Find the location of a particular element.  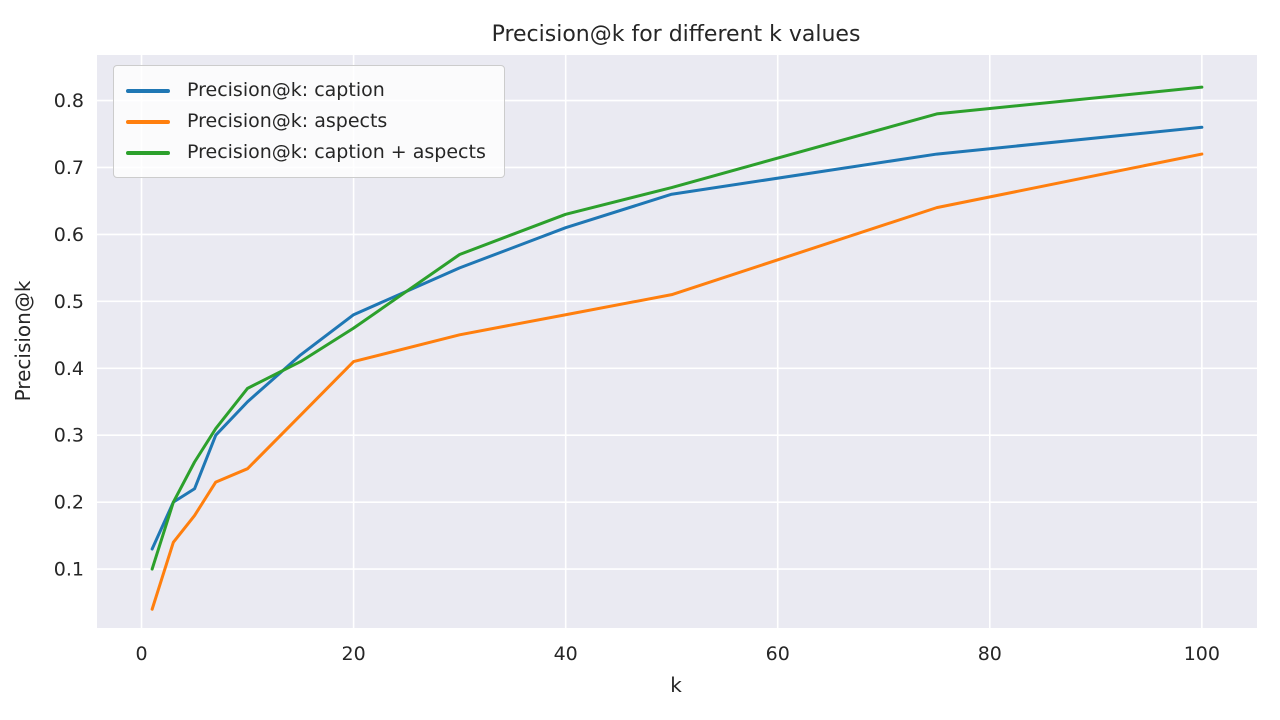

legend-item-caption-aspects: Precision@k: caption + aspects is located at coordinates (306, 152).